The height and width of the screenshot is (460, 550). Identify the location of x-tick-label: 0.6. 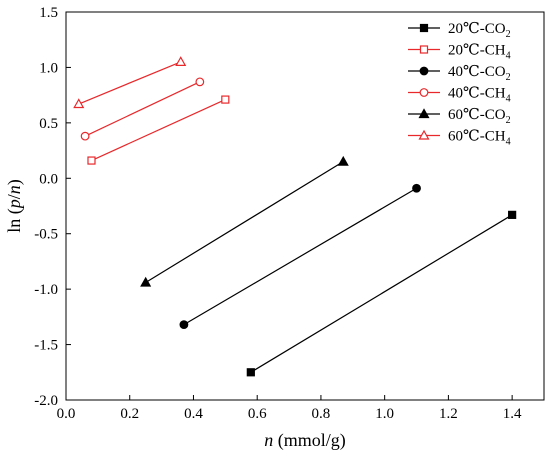
(257, 414).